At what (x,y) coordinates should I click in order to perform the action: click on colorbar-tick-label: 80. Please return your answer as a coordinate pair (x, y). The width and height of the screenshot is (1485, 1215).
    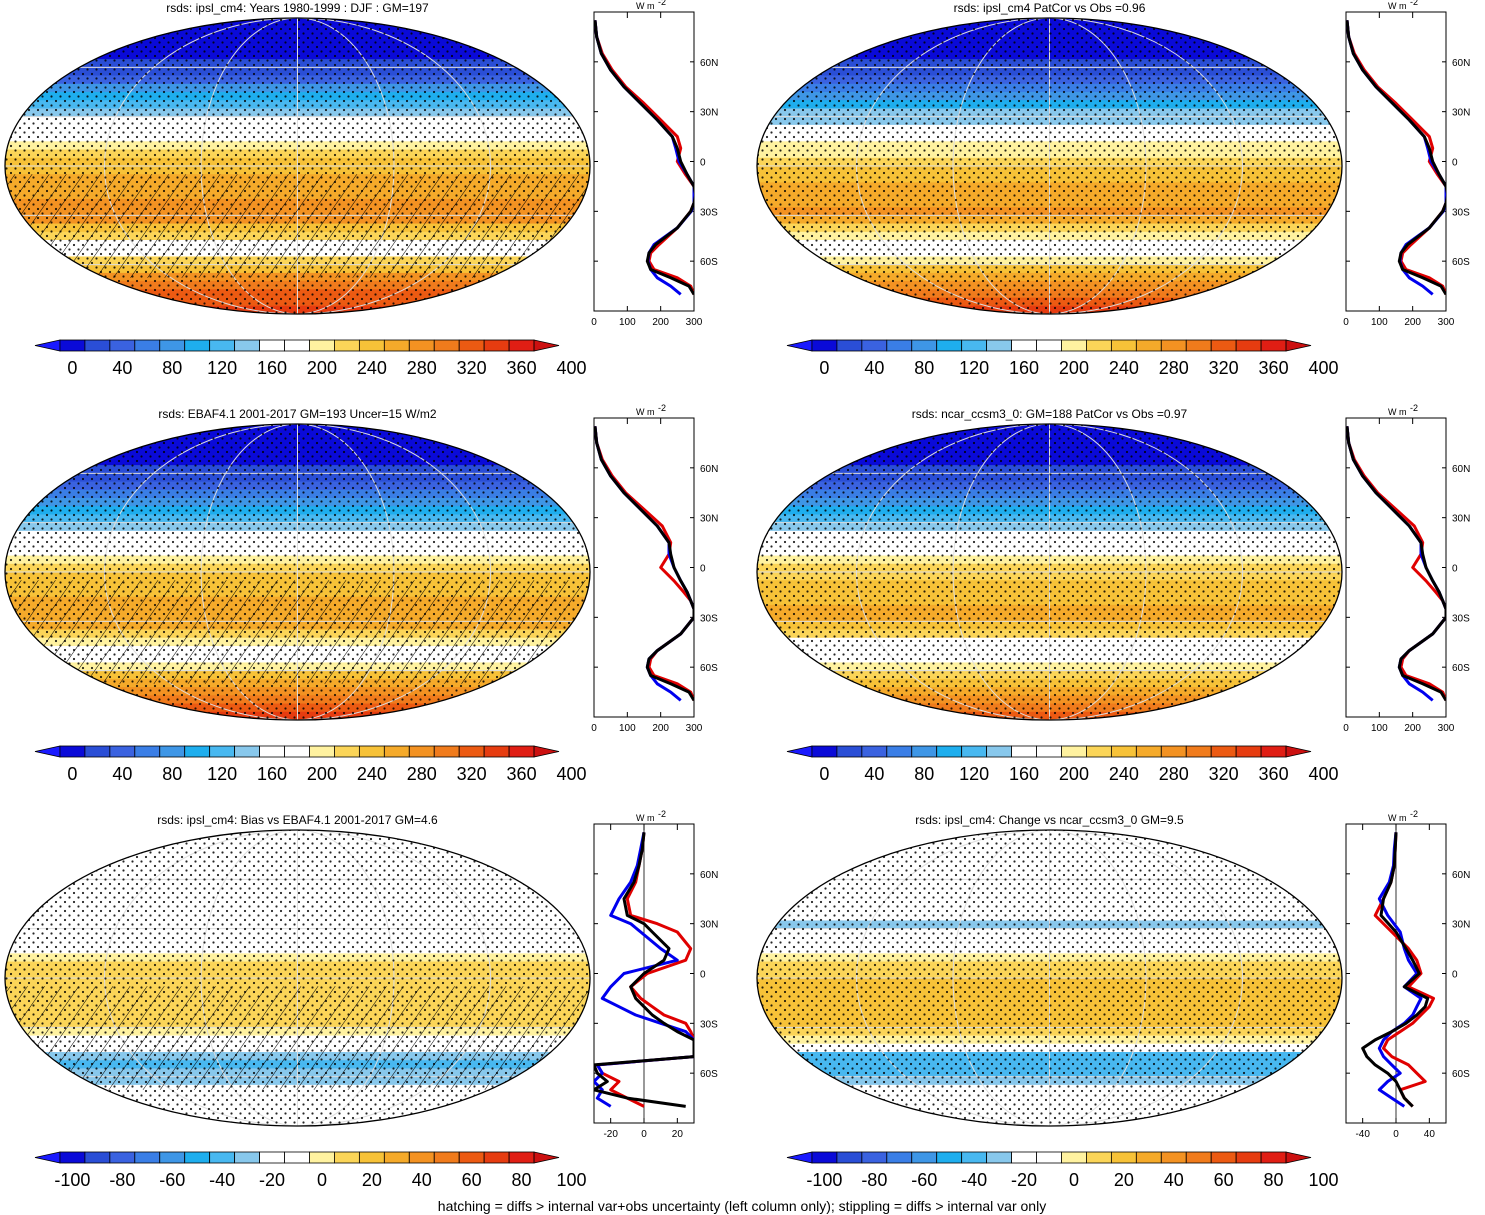
    Looking at the image, I should click on (522, 1180).